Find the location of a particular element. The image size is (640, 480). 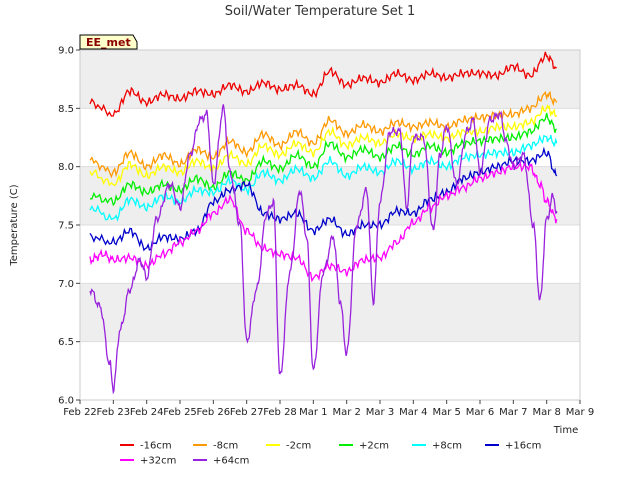

site-badge-box is located at coordinates (108, 42).